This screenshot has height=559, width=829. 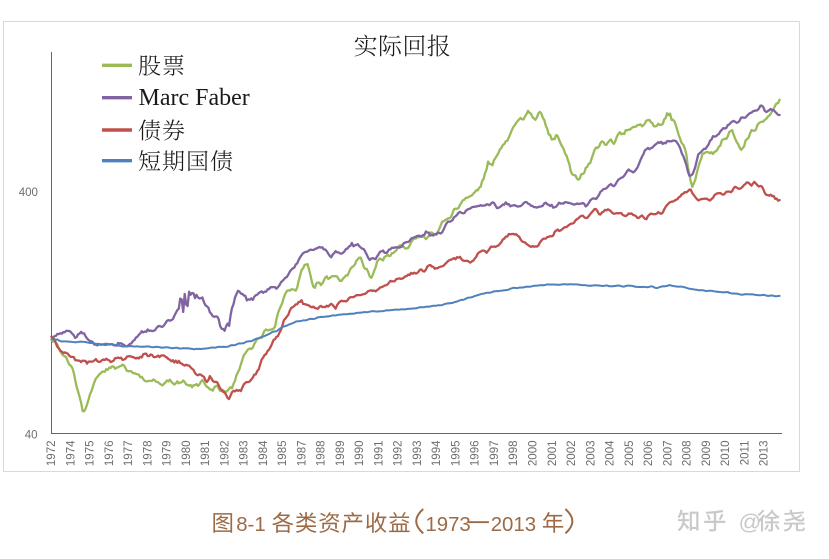 What do you see at coordinates (91, 454) in the screenshot?
I see `svg-text: 1975` at bounding box center [91, 454].